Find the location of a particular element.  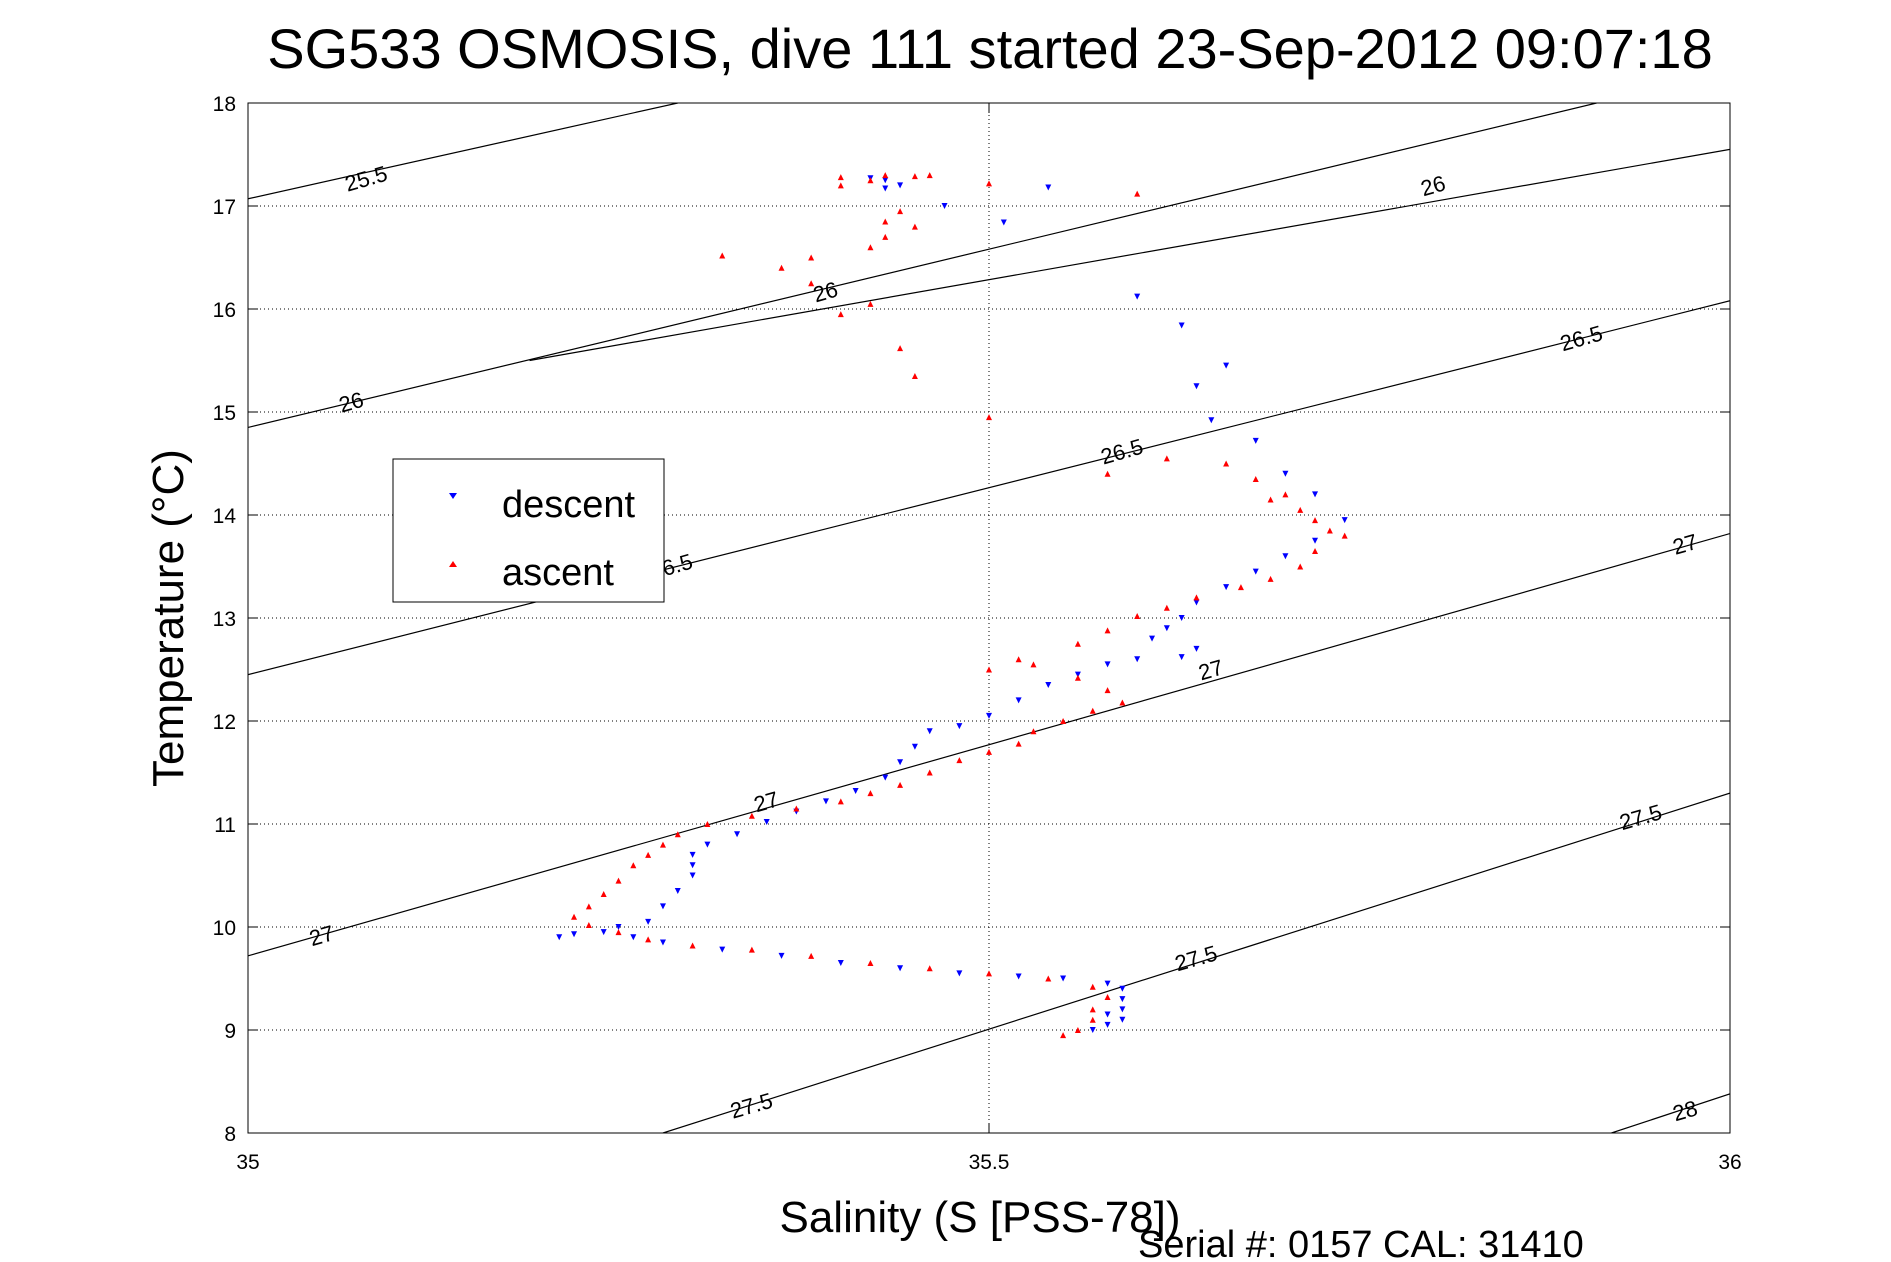

x-tick-label: 35.5 is located at coordinates (989, 1162).